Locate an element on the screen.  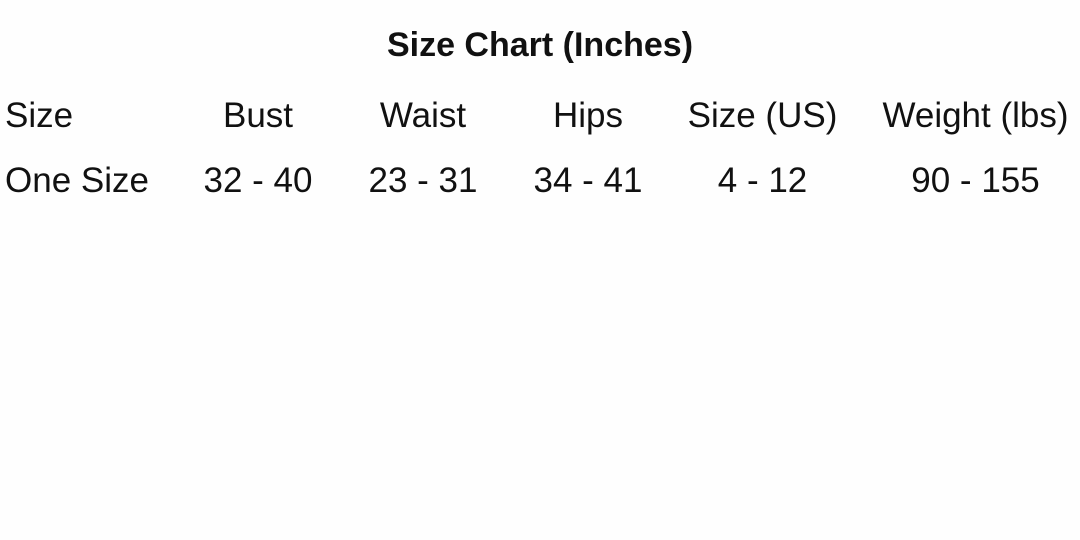
header-hips: Hips is located at coordinates (588, 115).